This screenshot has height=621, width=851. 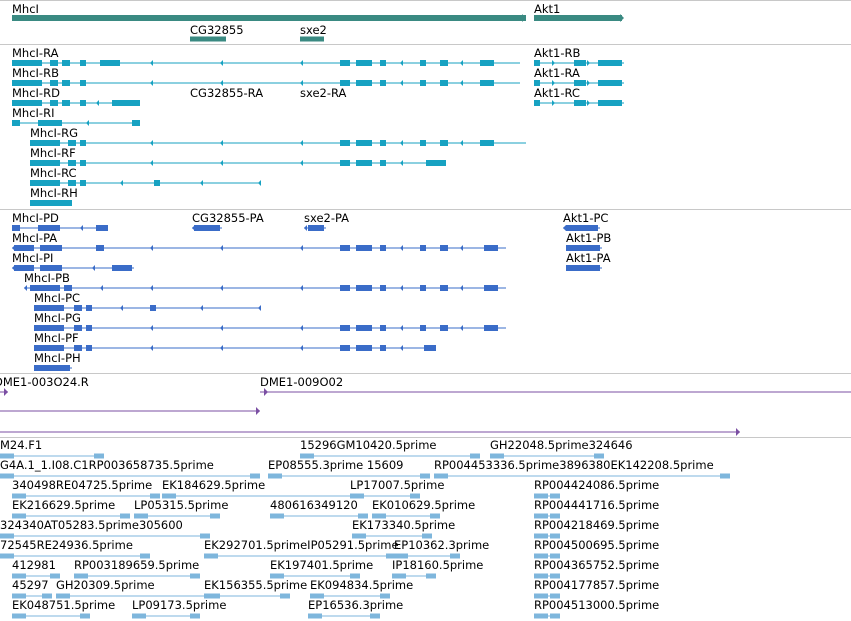 What do you see at coordinates (54, 193) in the screenshot?
I see `feature-label: MhcI-RH` at bounding box center [54, 193].